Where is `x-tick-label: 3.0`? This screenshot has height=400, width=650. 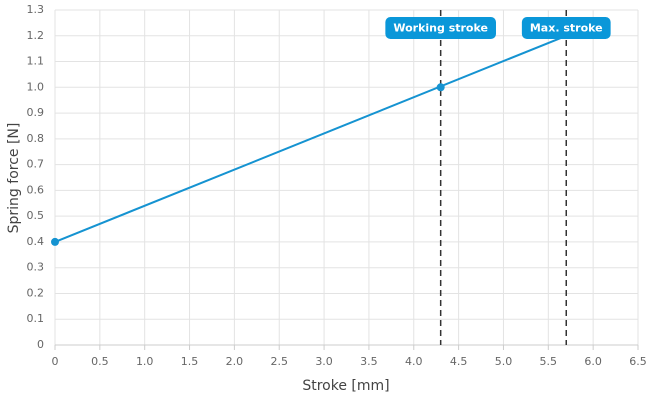 x-tick-label: 3.0 is located at coordinates (324, 361).